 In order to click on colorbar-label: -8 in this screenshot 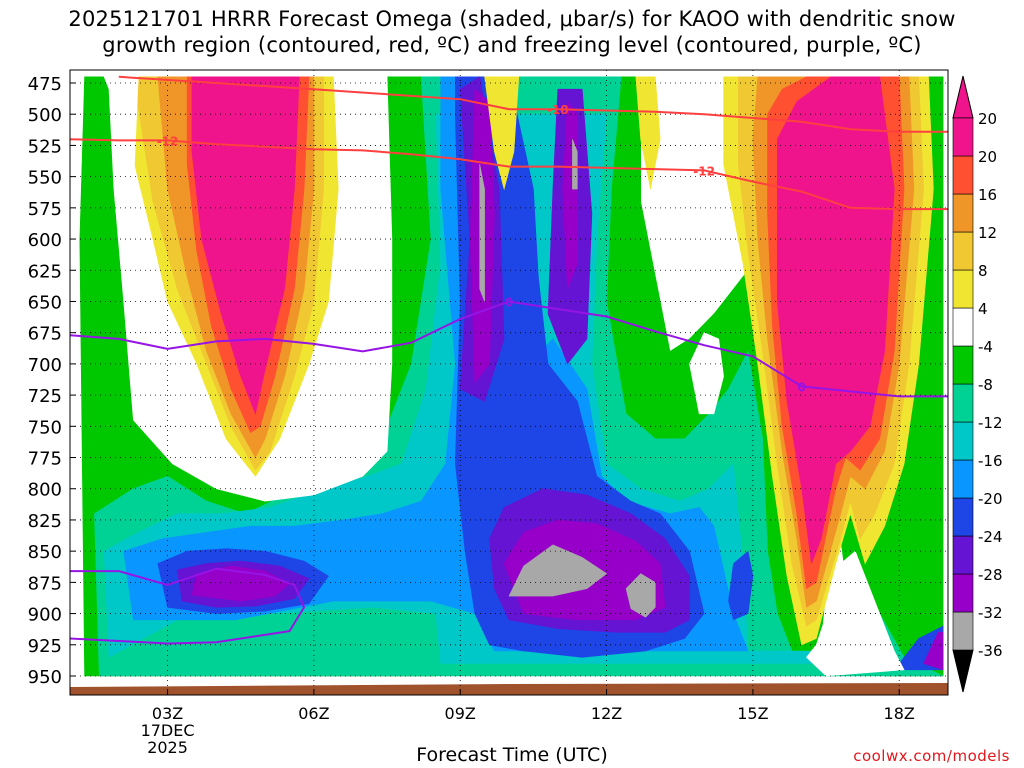, I will do `click(985, 385)`.